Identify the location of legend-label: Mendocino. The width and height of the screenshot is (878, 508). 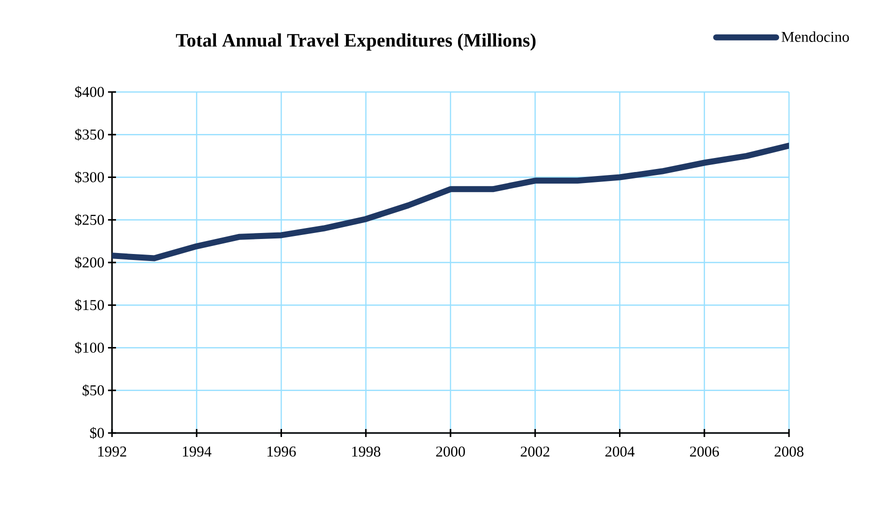
(815, 36).